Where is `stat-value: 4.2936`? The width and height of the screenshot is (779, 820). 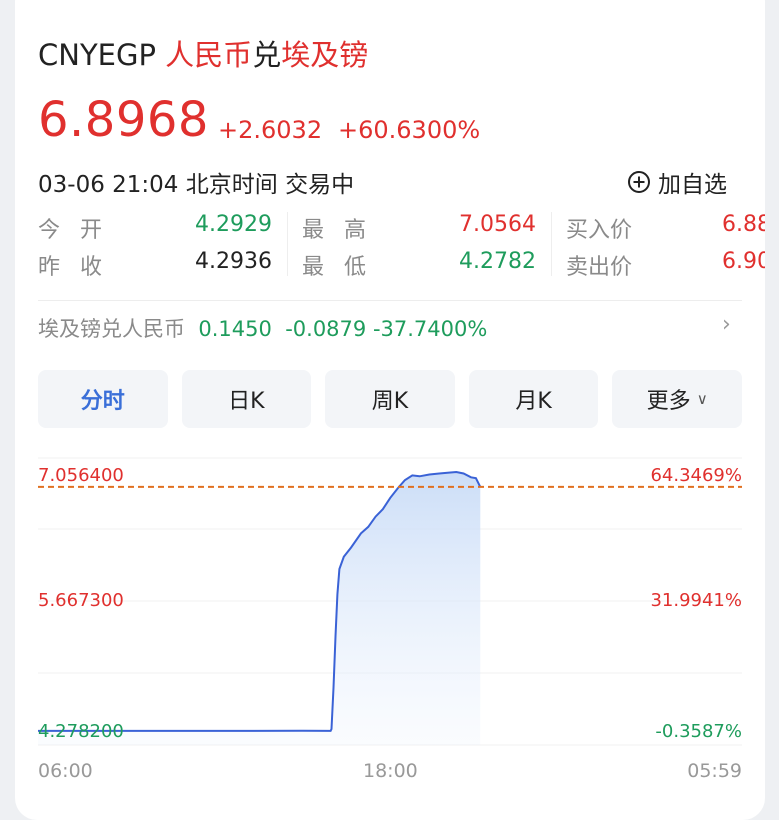
stat-value: 4.2936 is located at coordinates (233, 261).